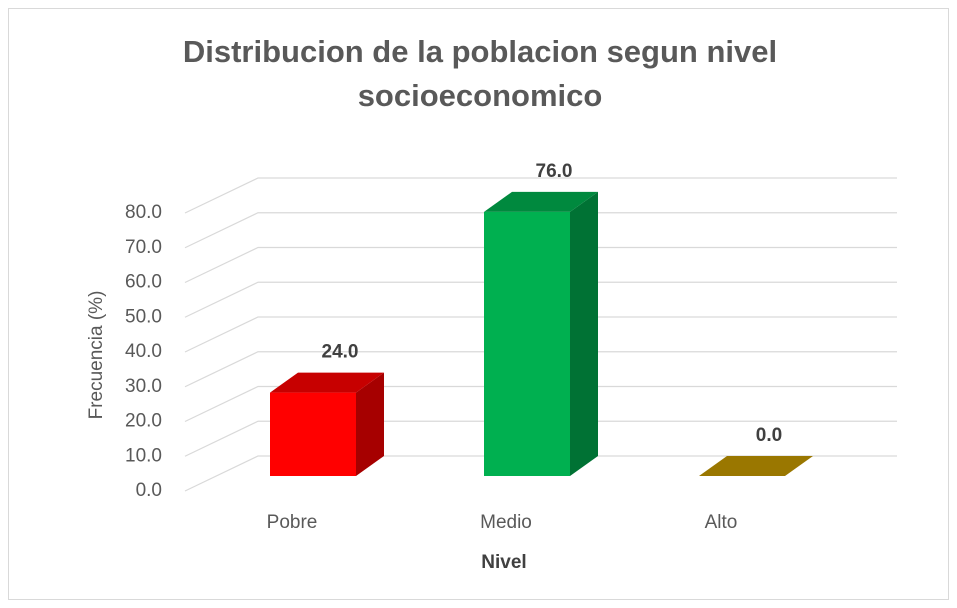 The image size is (957, 608). Describe the element at coordinates (143, 247) in the screenshot. I see `y-tick-label: 70.0` at that location.